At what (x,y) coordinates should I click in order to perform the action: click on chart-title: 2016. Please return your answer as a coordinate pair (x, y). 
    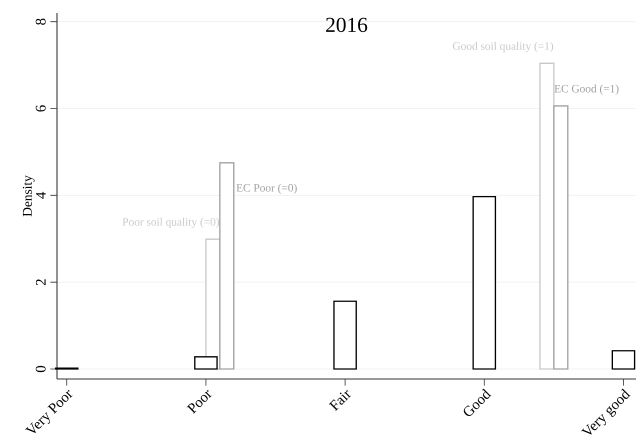
    Looking at the image, I should click on (347, 25).